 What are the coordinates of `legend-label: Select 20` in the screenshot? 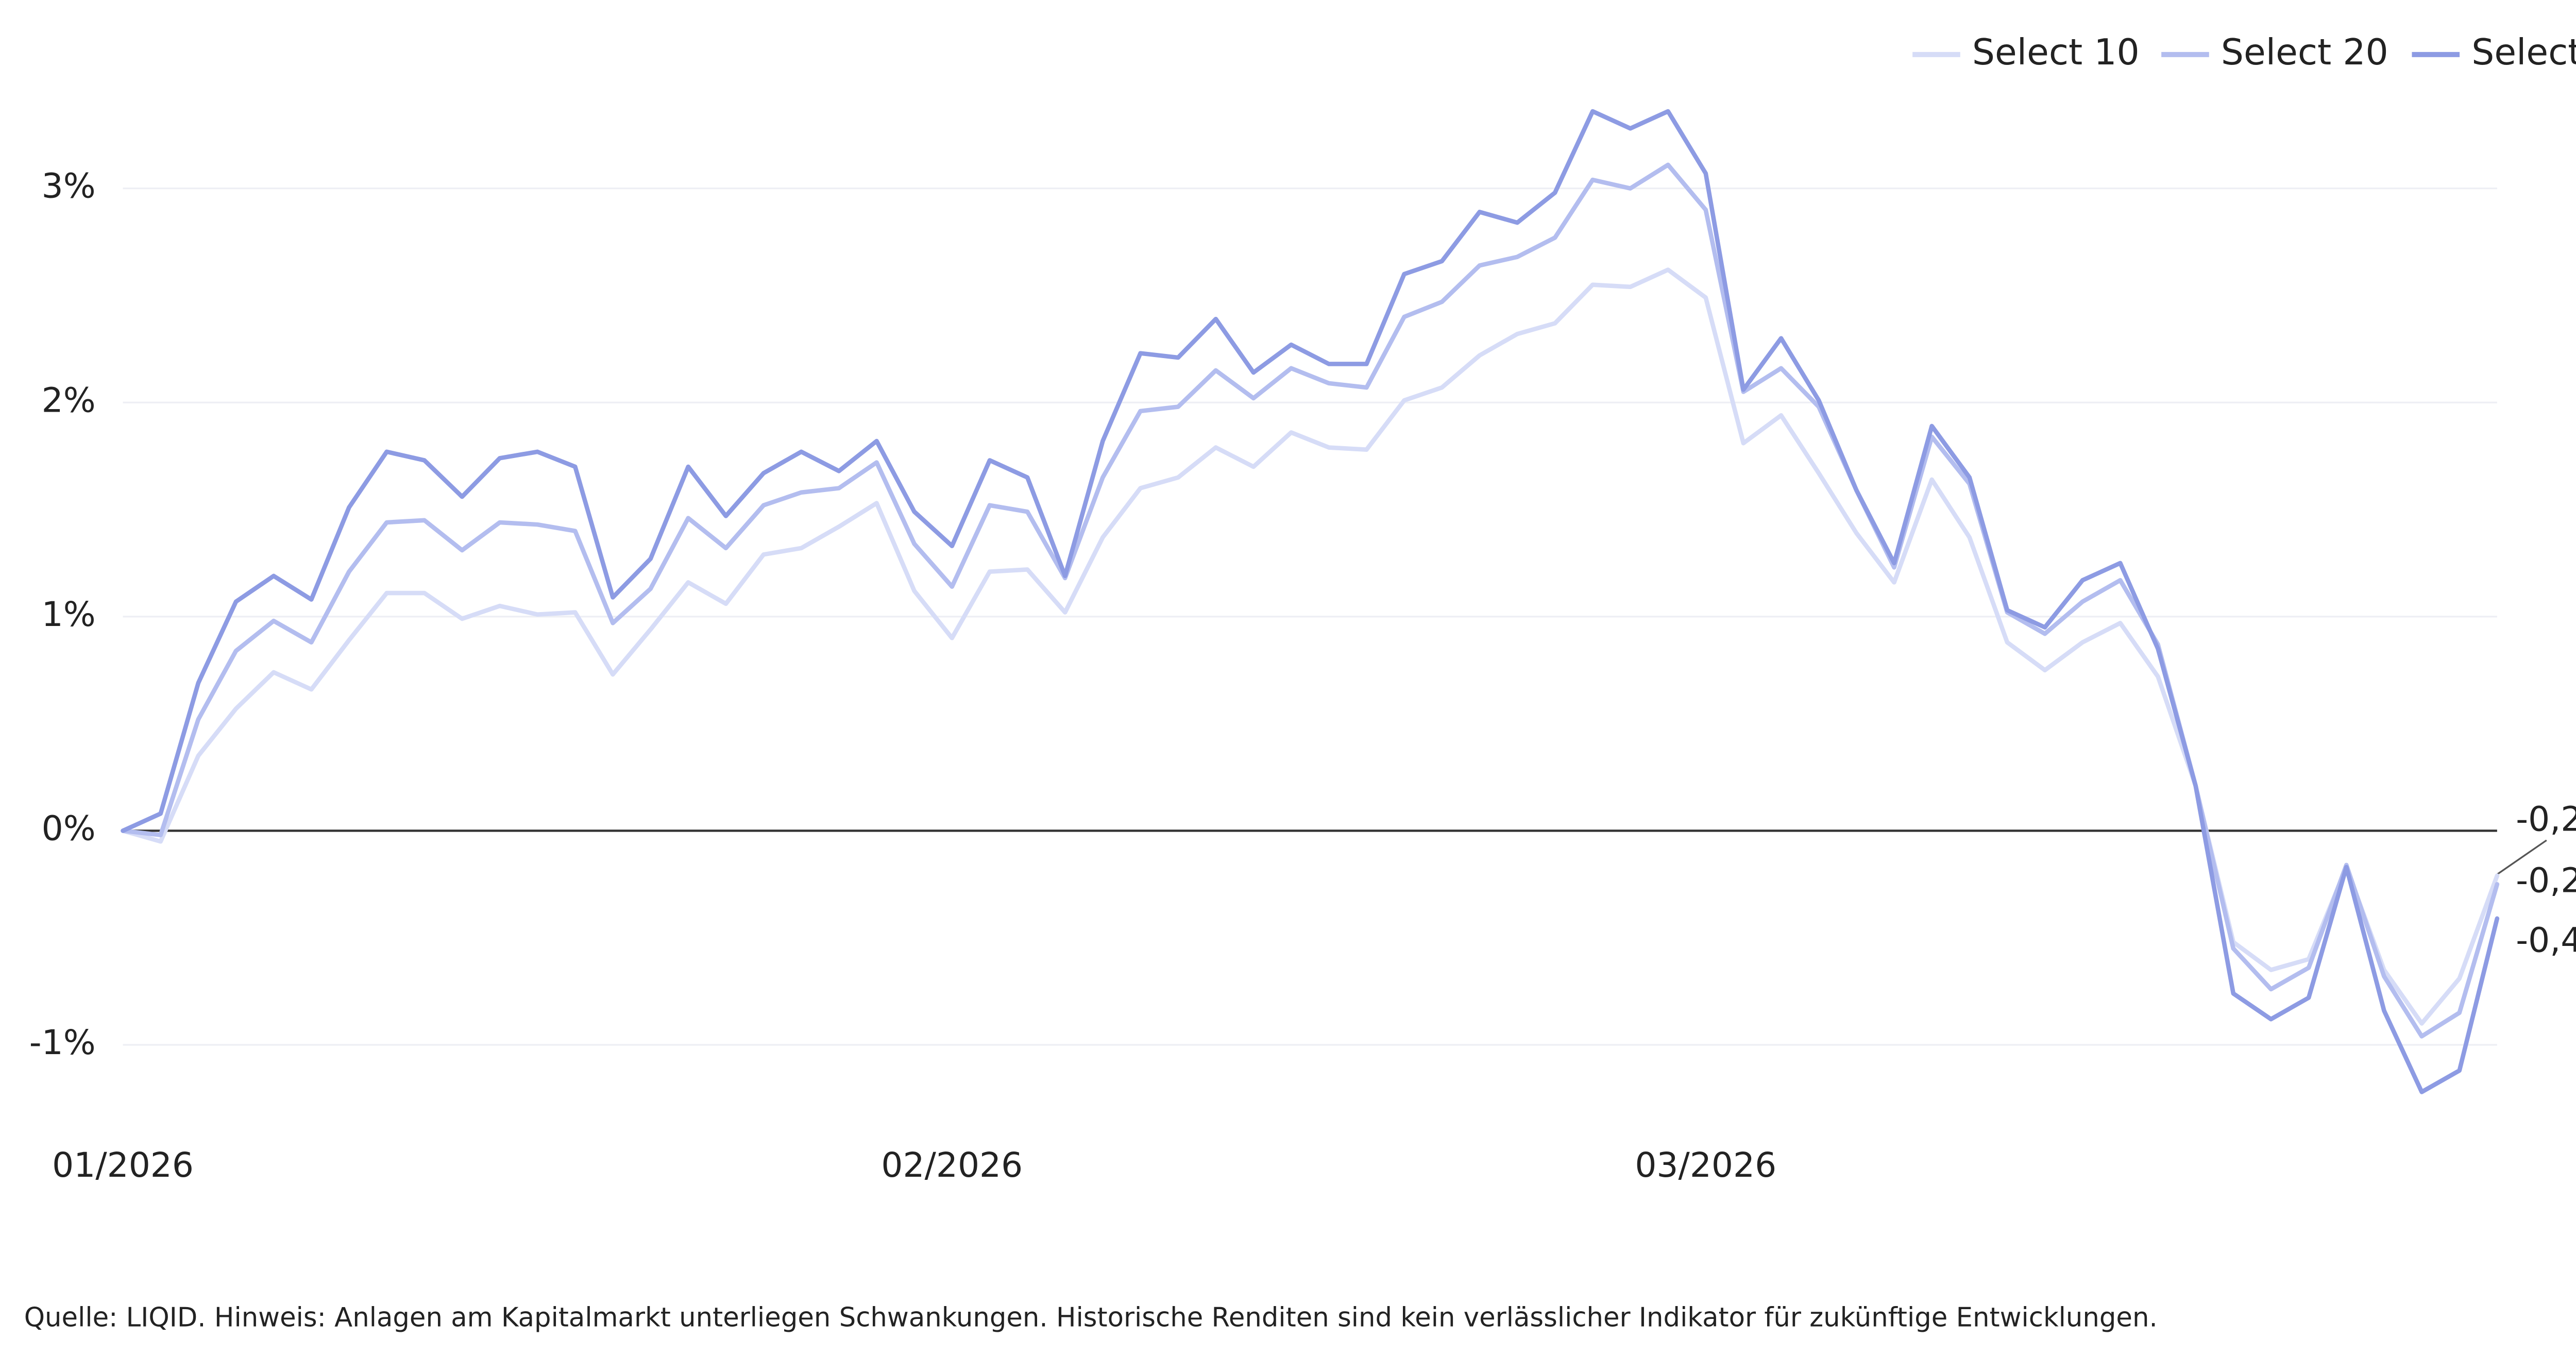 It's located at (2304, 52).